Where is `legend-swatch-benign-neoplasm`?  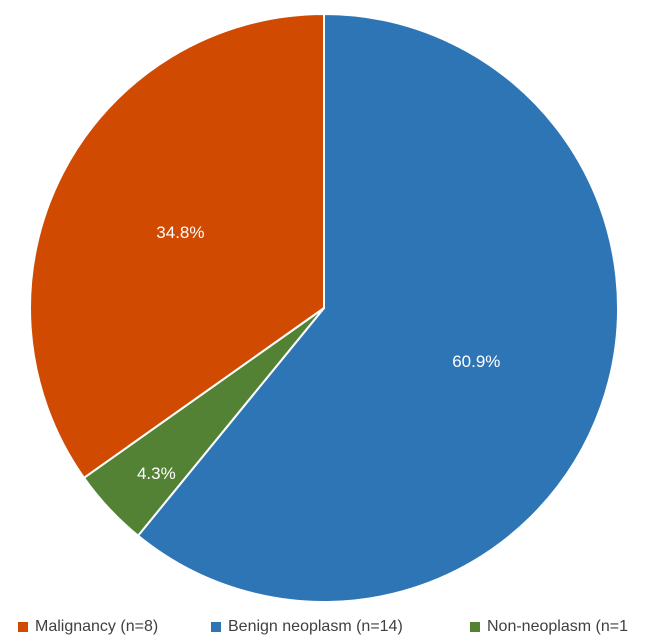
legend-swatch-benign-neoplasm is located at coordinates (216, 627).